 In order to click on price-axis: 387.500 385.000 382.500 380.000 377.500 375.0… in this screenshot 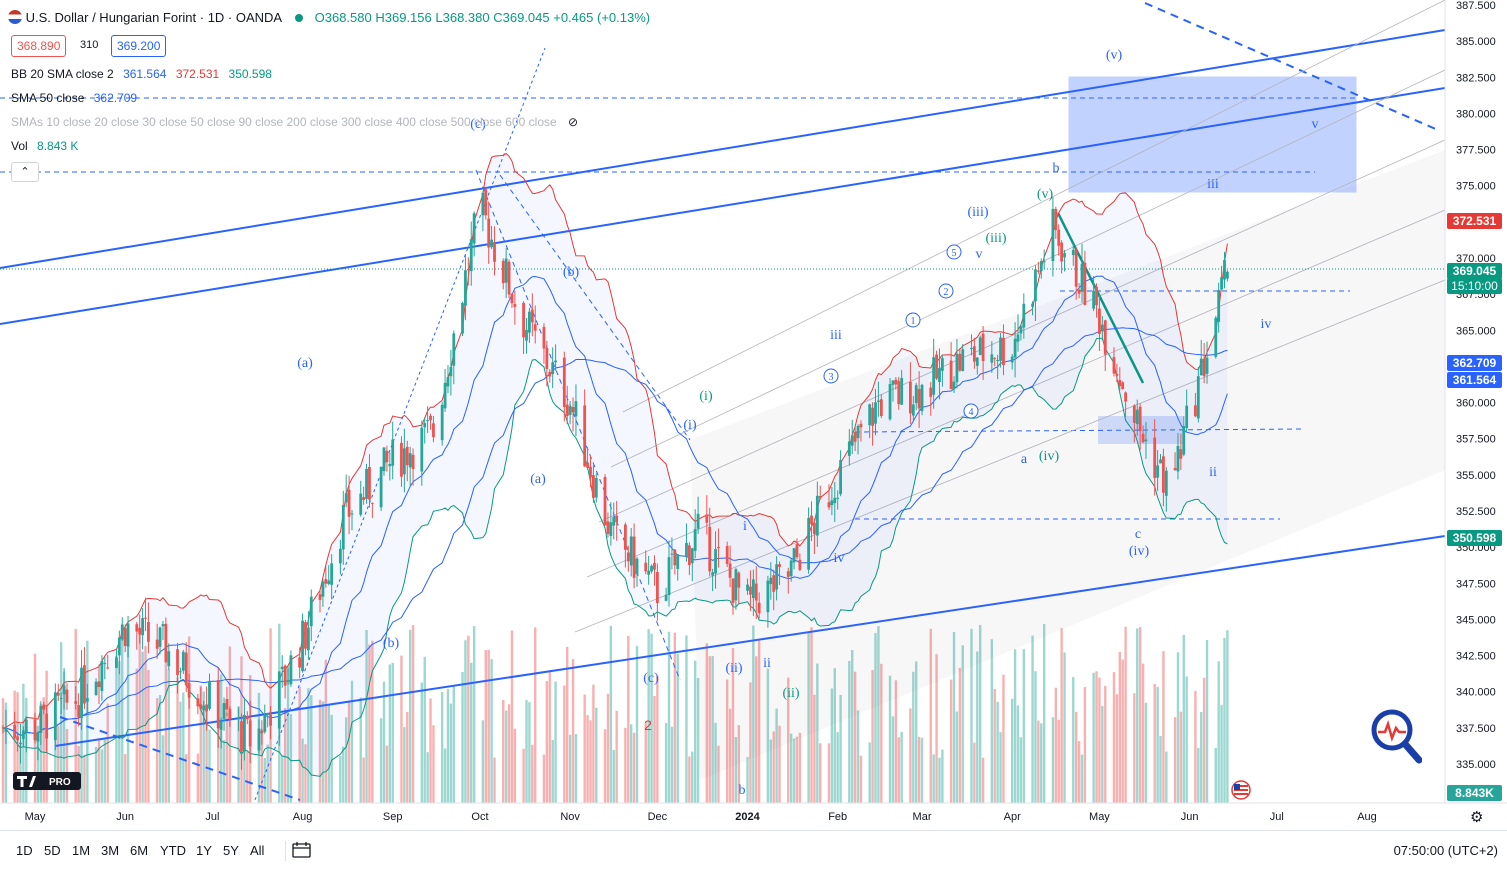, I will do `click(1470, 401)`.